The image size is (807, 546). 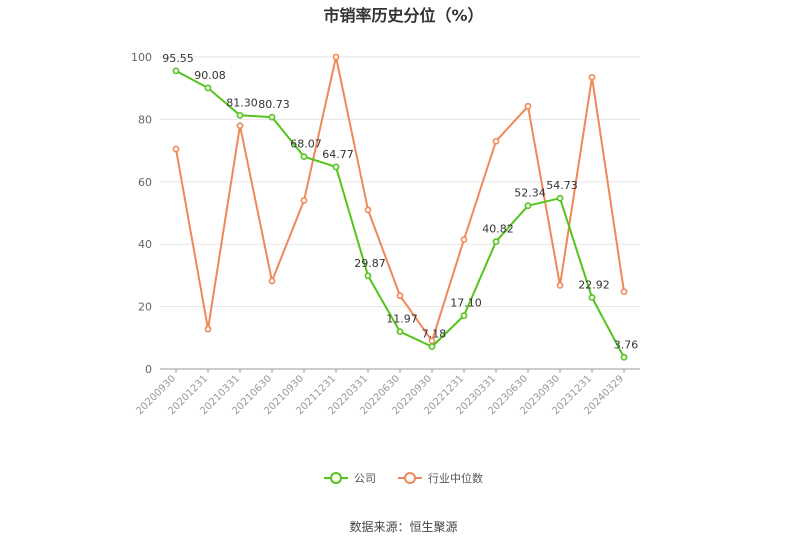 What do you see at coordinates (145, 182) in the screenshot?
I see `y-tick-label: 60` at bounding box center [145, 182].